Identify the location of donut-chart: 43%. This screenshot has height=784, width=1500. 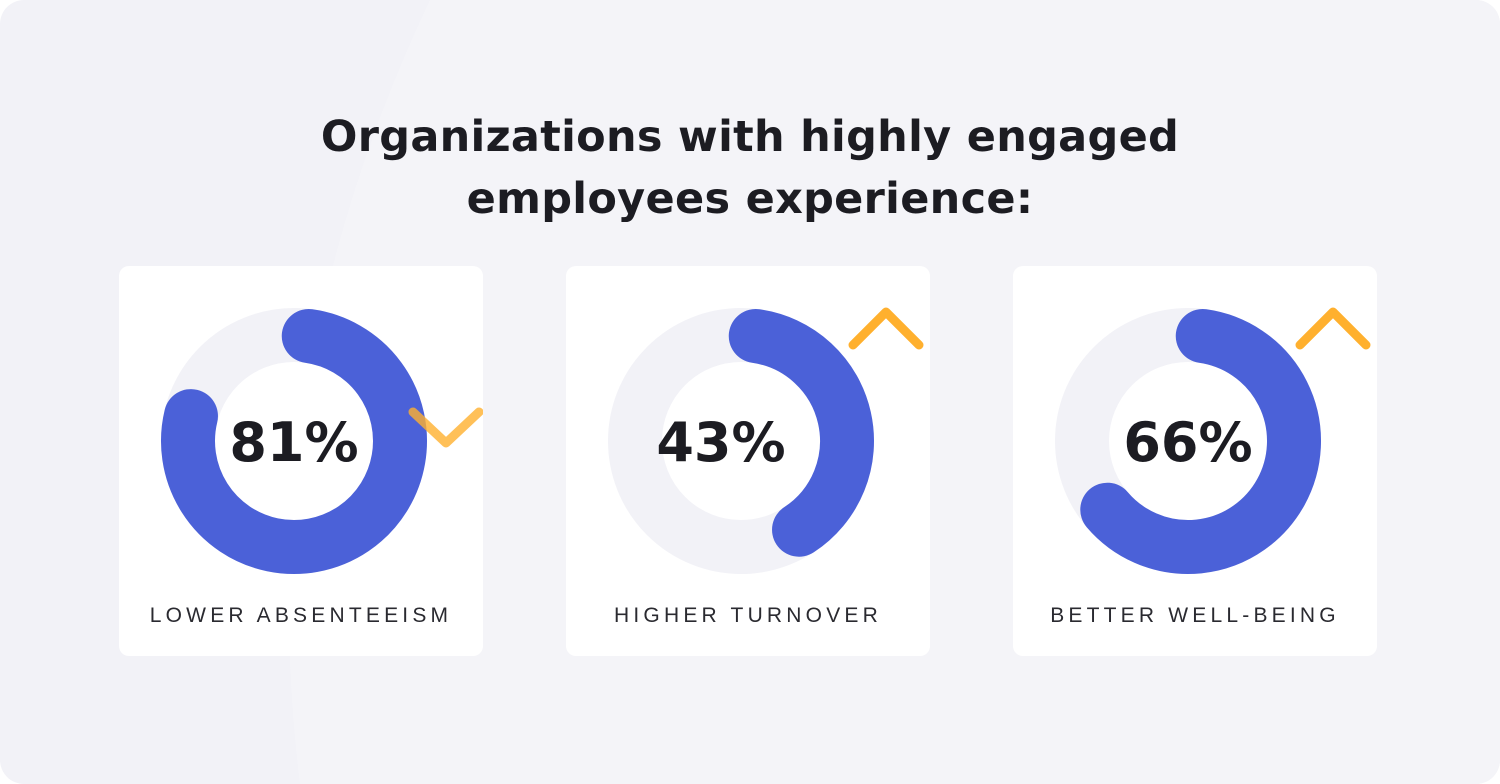
(766, 440).